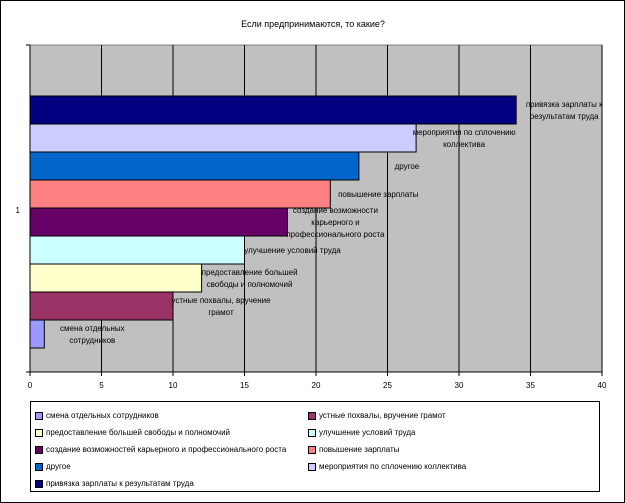 The image size is (625, 503). Describe the element at coordinates (120, 483) in the screenshot. I see `legend-label-9: привязка зарплаты к результатам труда` at that location.